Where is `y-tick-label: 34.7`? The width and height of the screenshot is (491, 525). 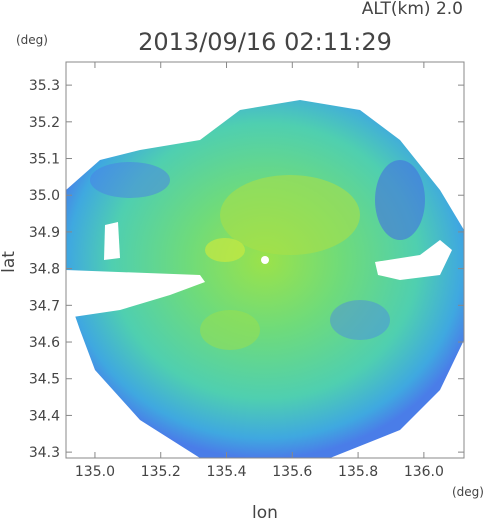 y-tick-label: 34.7 is located at coordinates (44, 306).